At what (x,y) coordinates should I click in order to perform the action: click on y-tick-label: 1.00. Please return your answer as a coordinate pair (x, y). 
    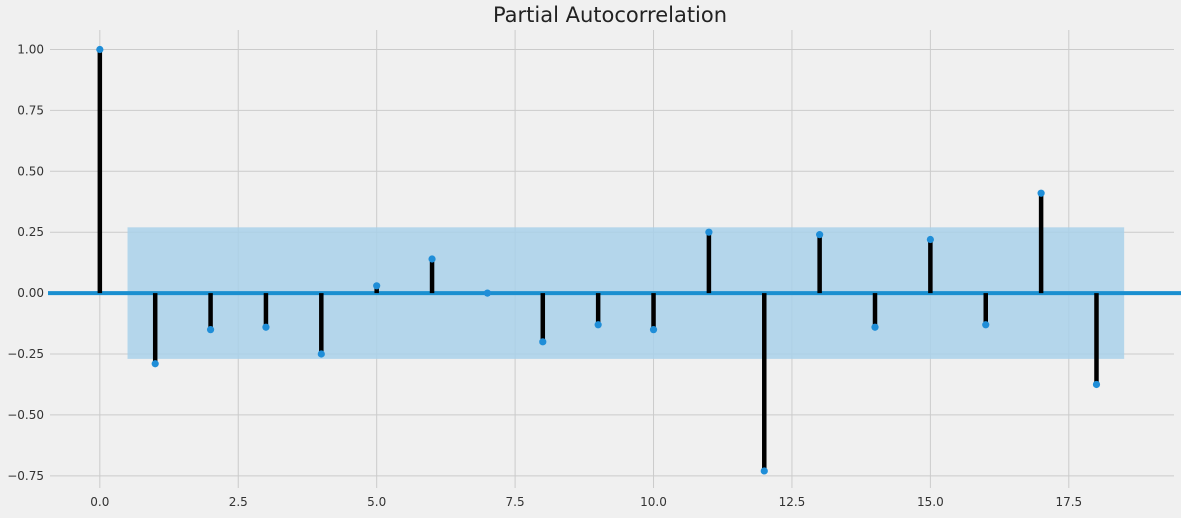
    Looking at the image, I should click on (30, 49).